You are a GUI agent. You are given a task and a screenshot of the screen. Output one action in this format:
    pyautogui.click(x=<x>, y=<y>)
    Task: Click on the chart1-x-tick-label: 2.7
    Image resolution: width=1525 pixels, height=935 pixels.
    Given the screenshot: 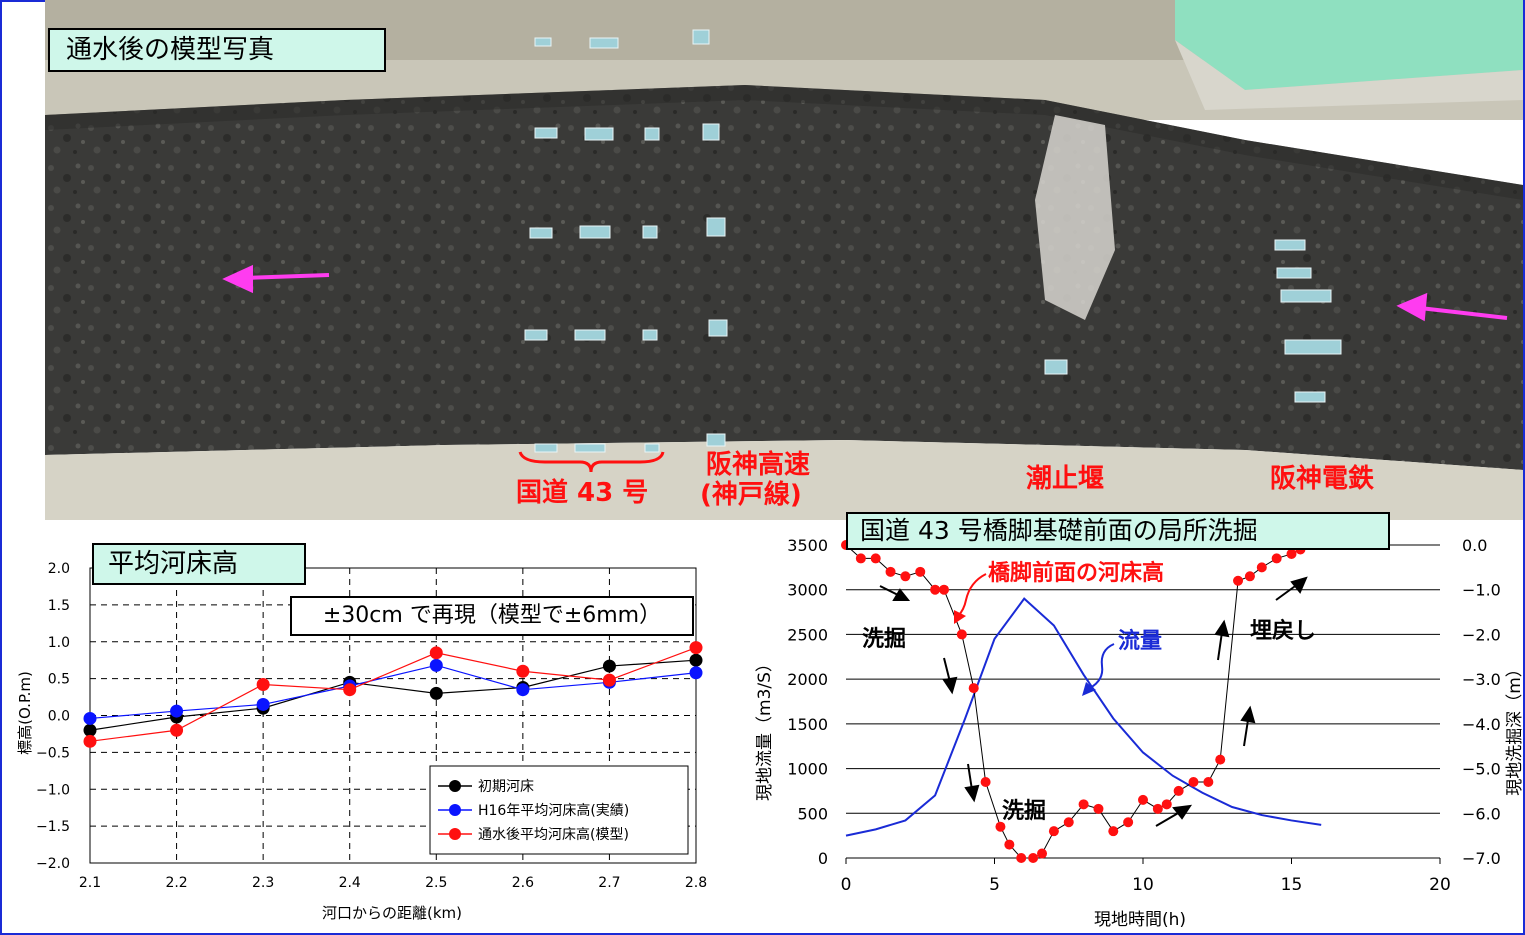 What is the action you would take?
    pyautogui.click(x=609, y=883)
    